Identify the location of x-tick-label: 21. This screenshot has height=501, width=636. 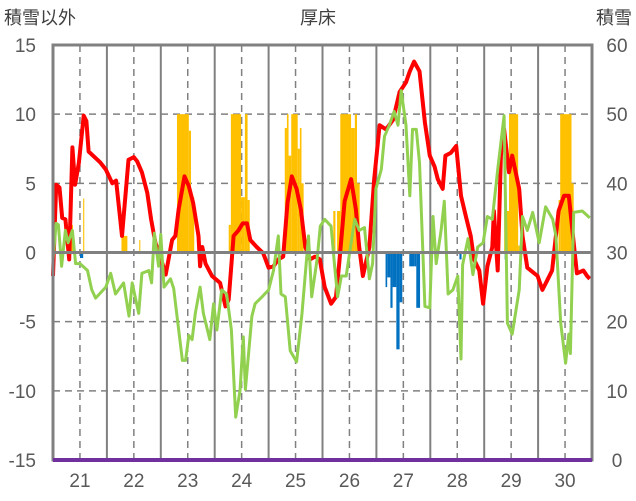
(79, 481).